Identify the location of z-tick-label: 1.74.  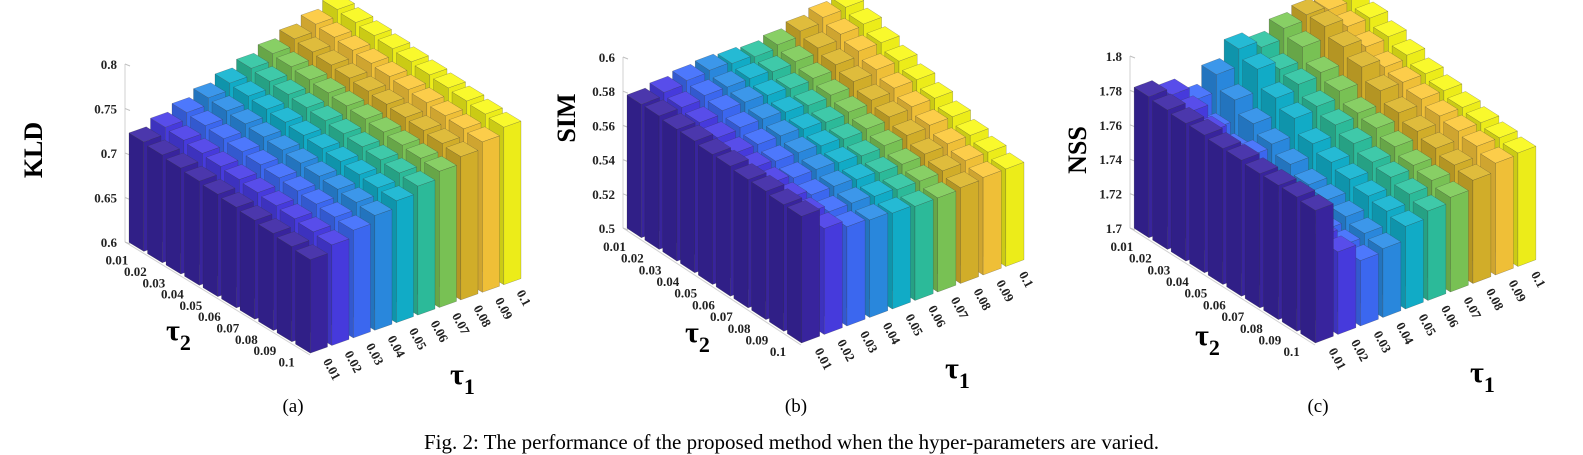
(1110, 159).